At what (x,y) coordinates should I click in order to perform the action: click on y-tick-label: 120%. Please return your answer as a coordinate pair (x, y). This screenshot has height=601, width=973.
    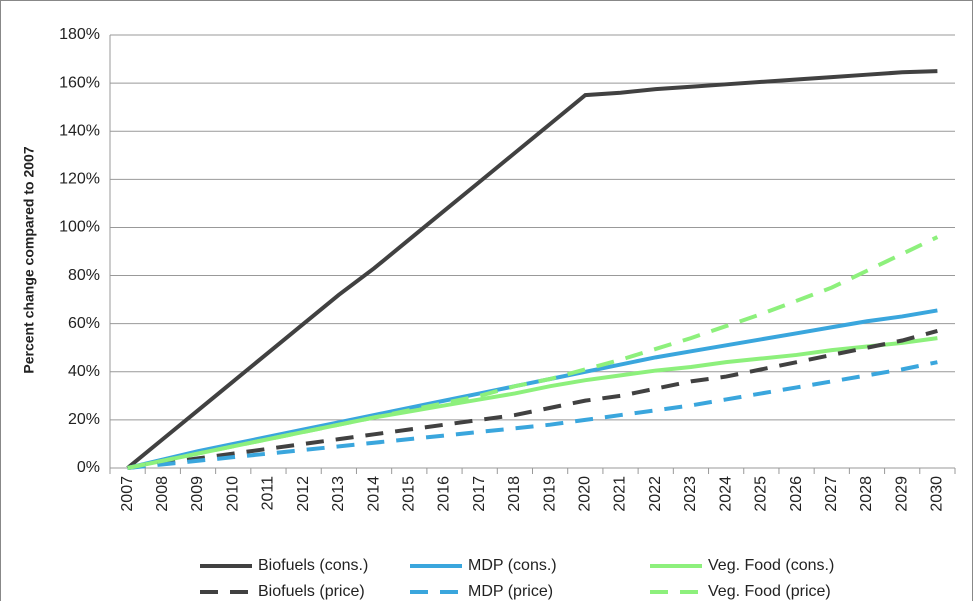
    Looking at the image, I should click on (79, 179).